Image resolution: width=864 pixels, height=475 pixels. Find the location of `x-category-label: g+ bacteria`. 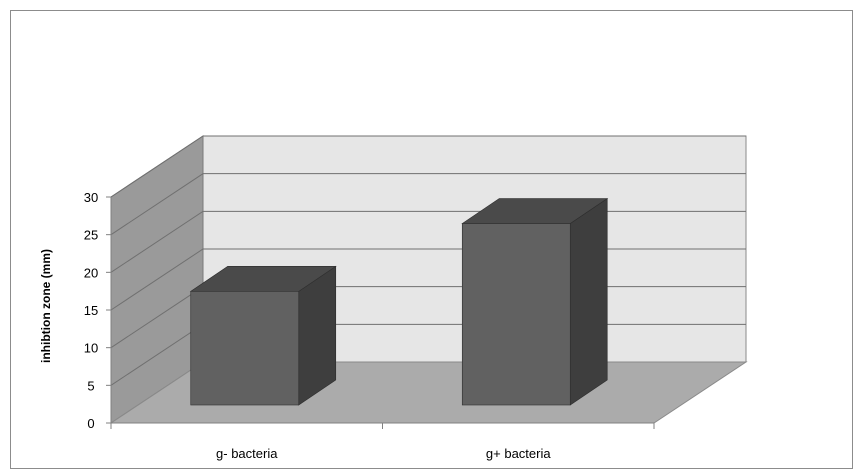

x-category-label: g+ bacteria is located at coordinates (518, 453).